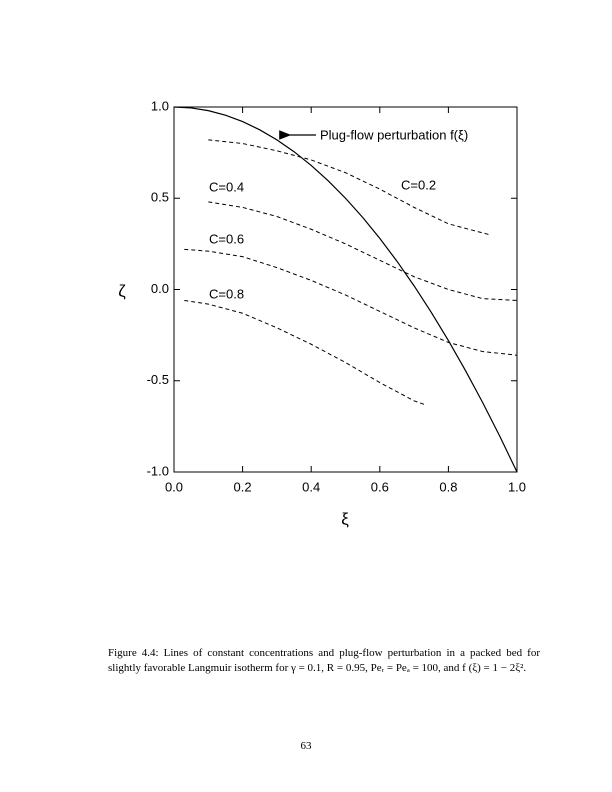  Describe the element at coordinates (158, 379) in the screenshot. I see `y-tick-label: -0.5` at that location.